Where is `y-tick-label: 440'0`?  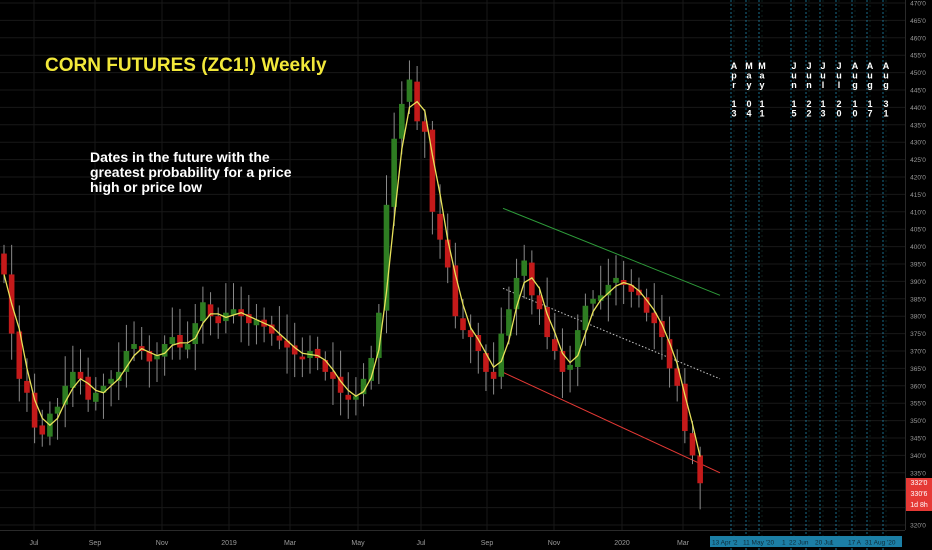 y-tick-label: 440'0 is located at coordinates (918, 108).